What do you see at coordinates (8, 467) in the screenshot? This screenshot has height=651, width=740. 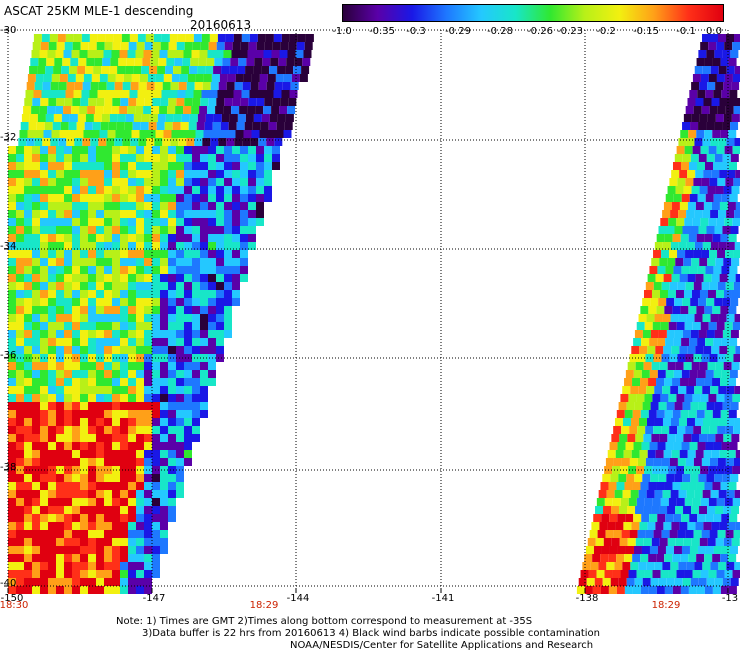 I see `lat-label: -38` at bounding box center [8, 467].